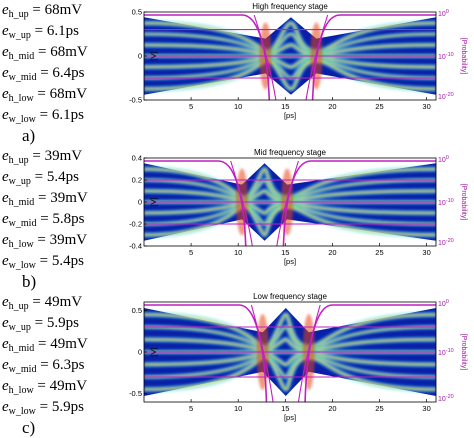 This screenshot has height=438, width=474. I want to click on param-eh-up: eh_up = 39mV, so click(42, 156).